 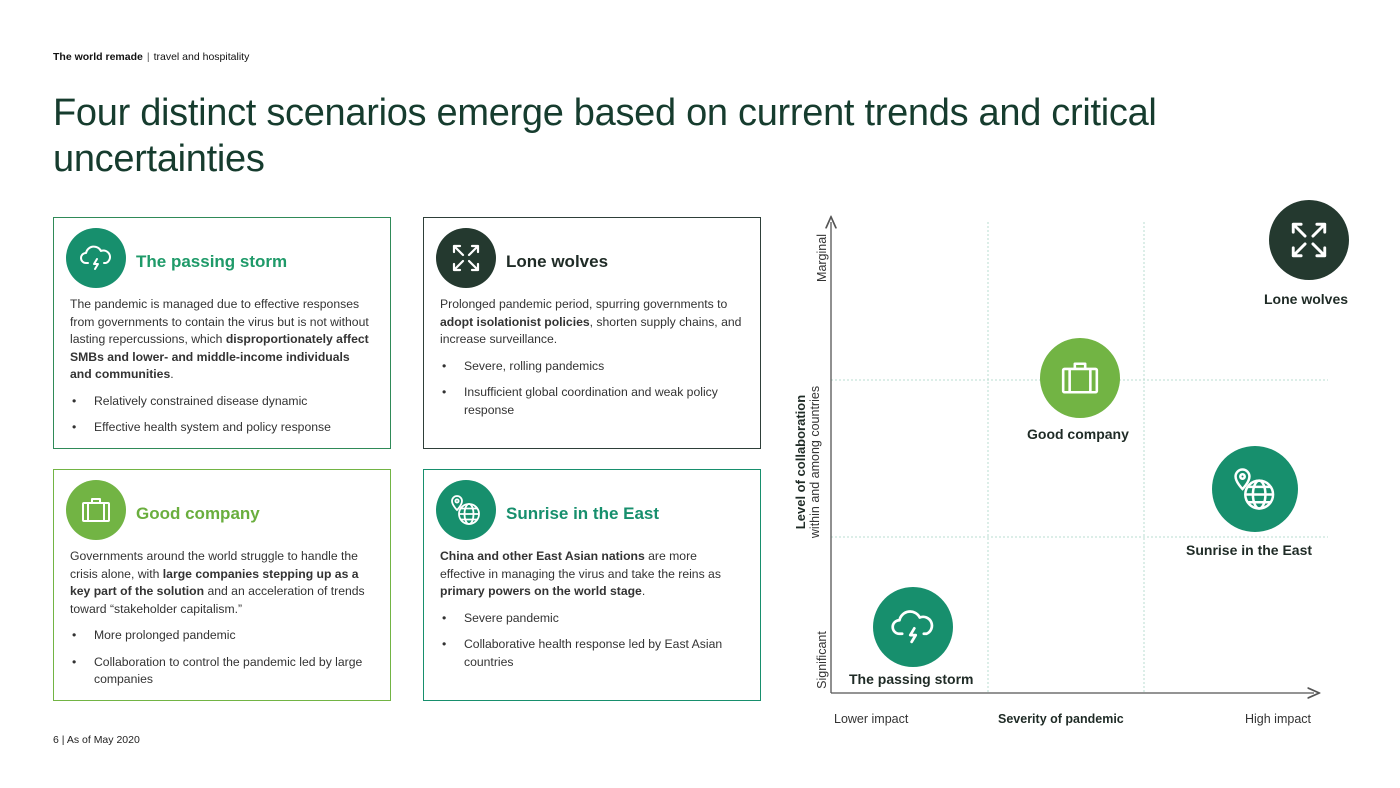 I want to click on description-emphasis: primary powers on the world stage, so click(x=541, y=591).